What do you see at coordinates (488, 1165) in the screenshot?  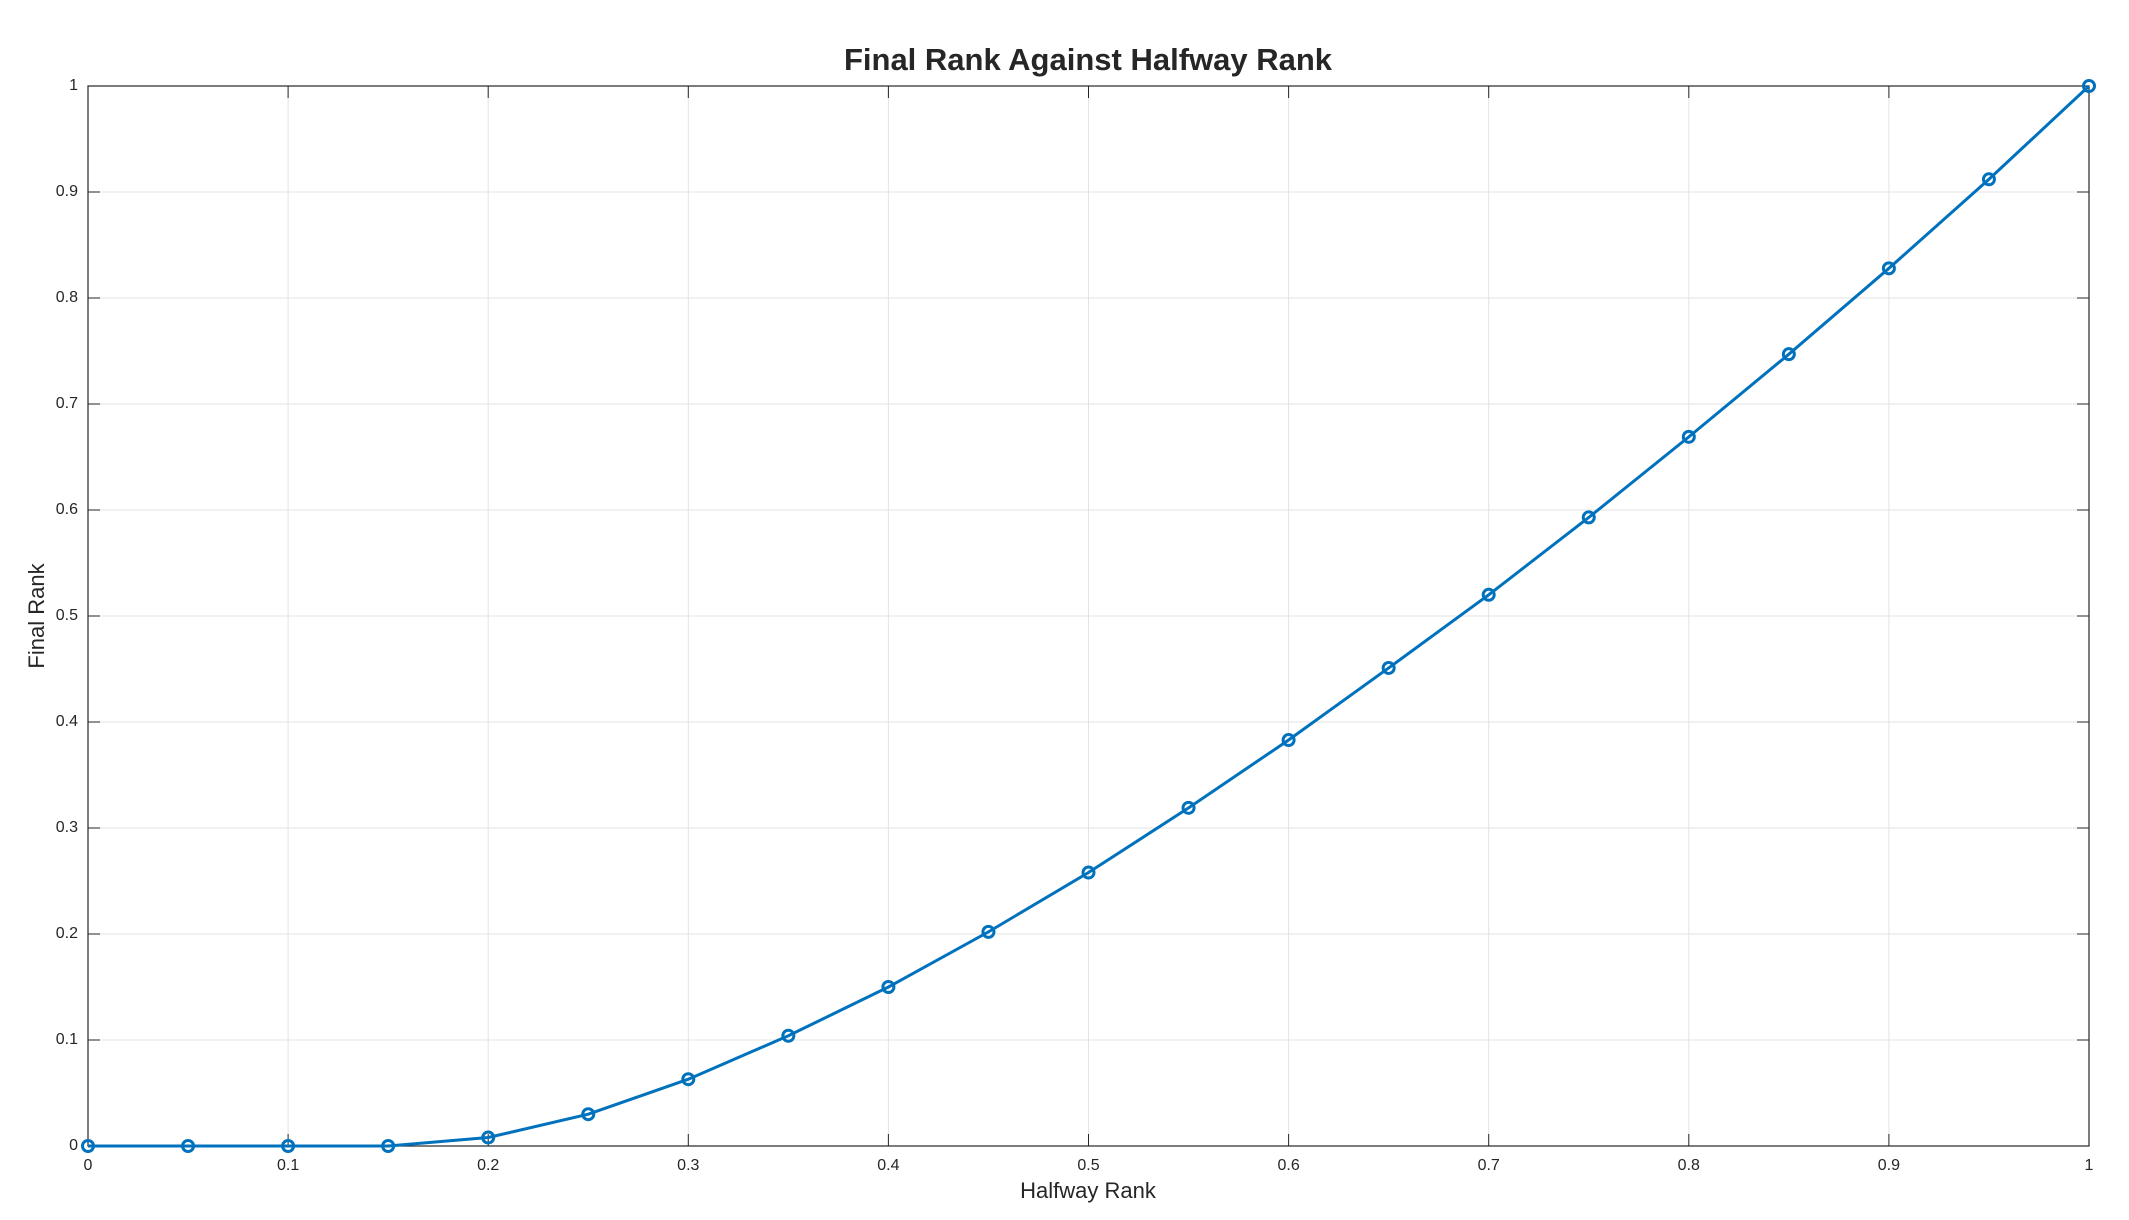 I see `x-tick-label: 0.2` at bounding box center [488, 1165].